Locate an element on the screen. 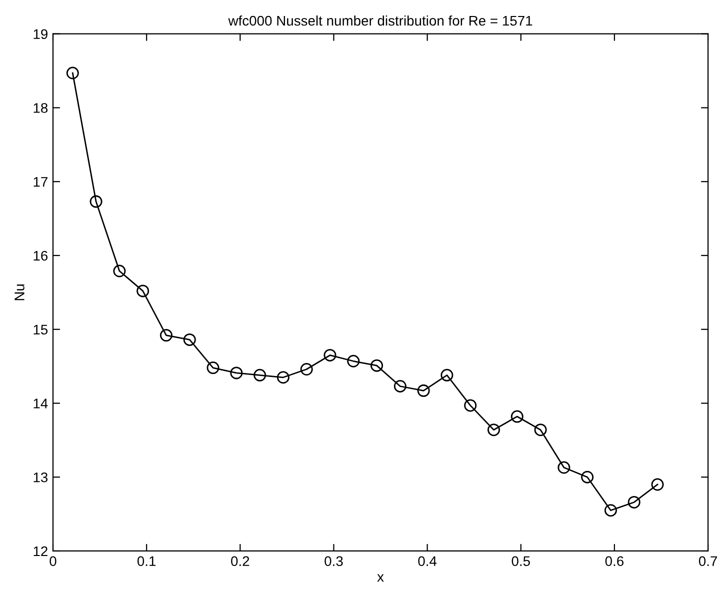 Image resolution: width=723 pixels, height=591 pixels. x-tick-label: 0 is located at coordinates (53, 561).